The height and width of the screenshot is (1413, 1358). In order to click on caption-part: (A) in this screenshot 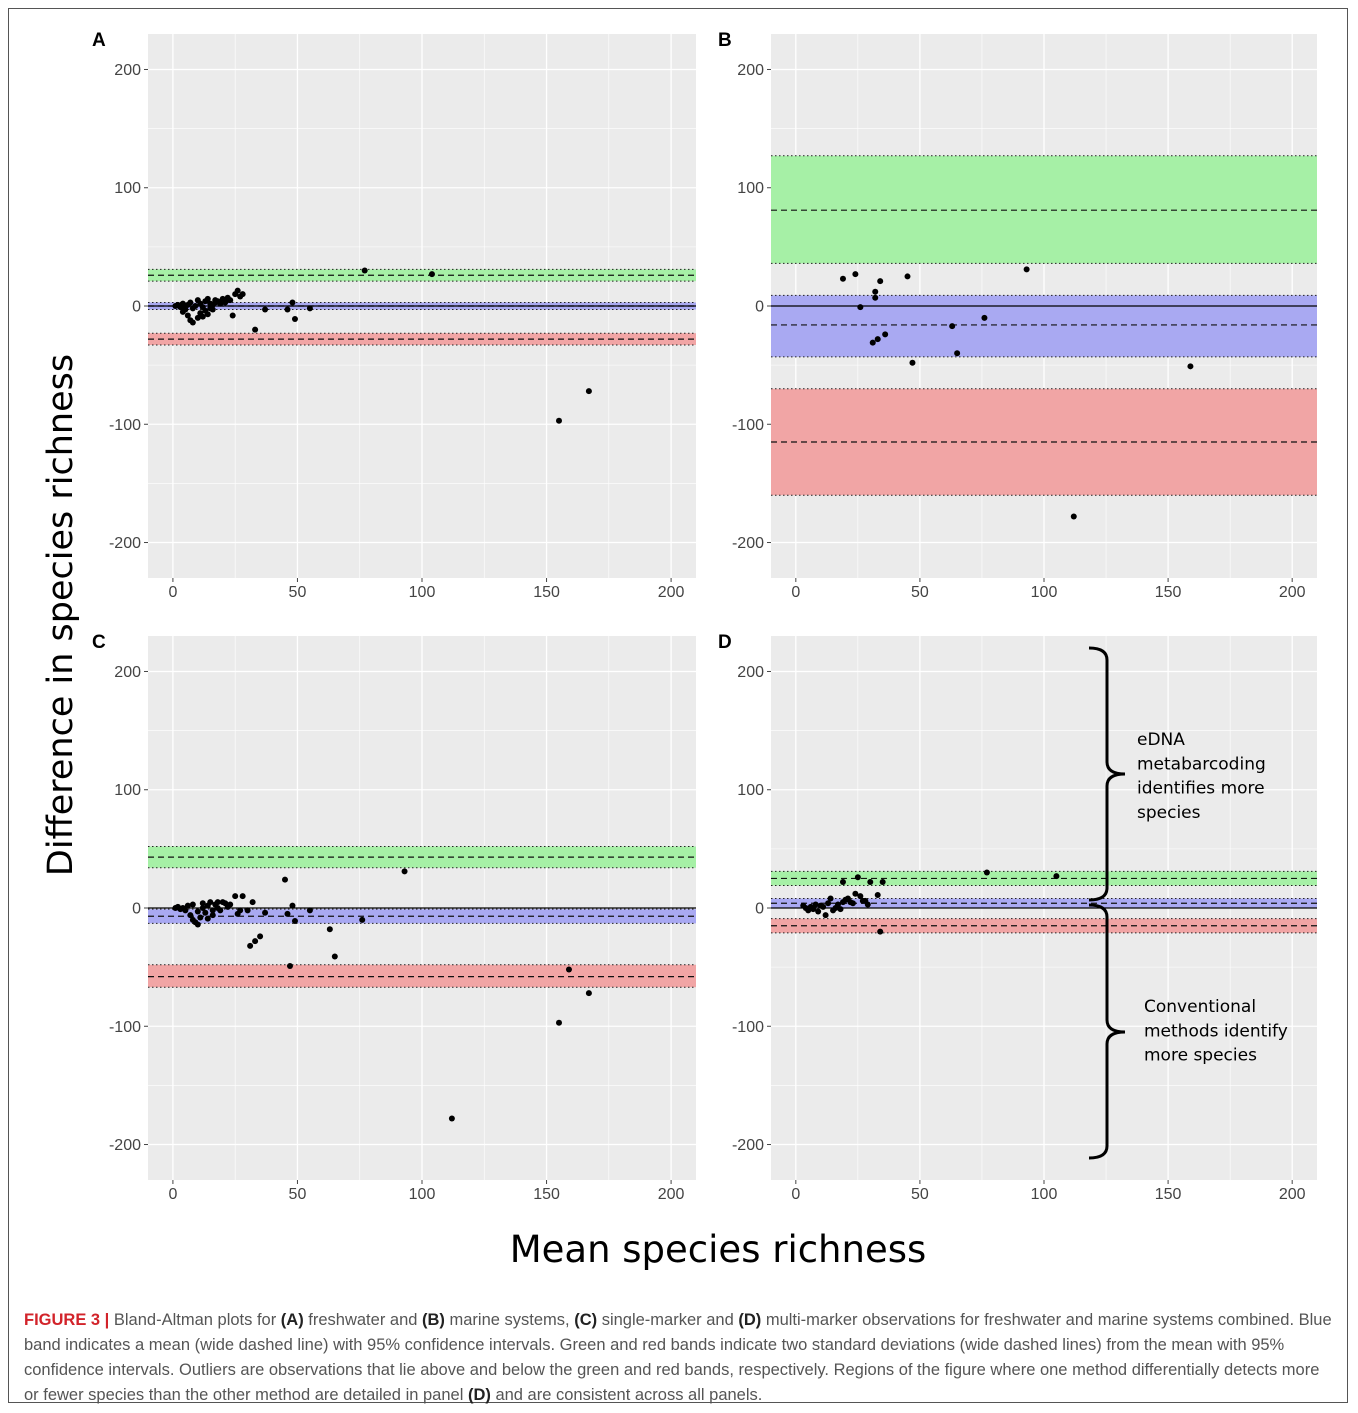, I will do `click(292, 1320)`.